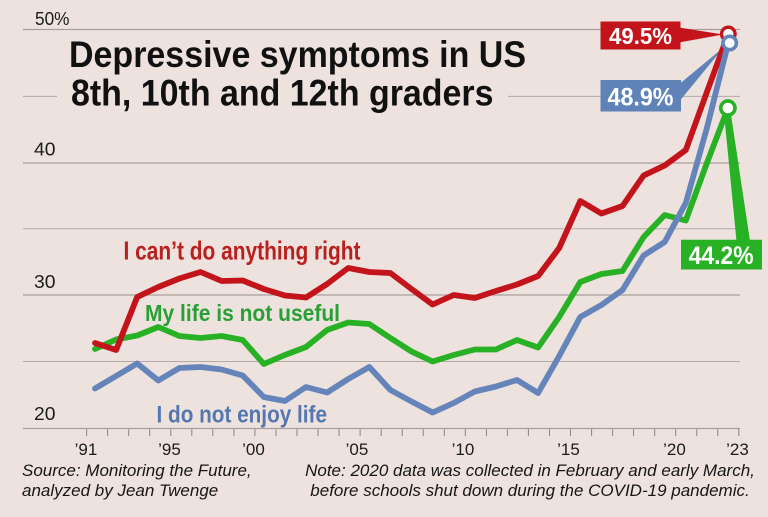  Describe the element at coordinates (137, 470) in the screenshot. I see `svg-text: Source: Monitoring the Future,` at that location.